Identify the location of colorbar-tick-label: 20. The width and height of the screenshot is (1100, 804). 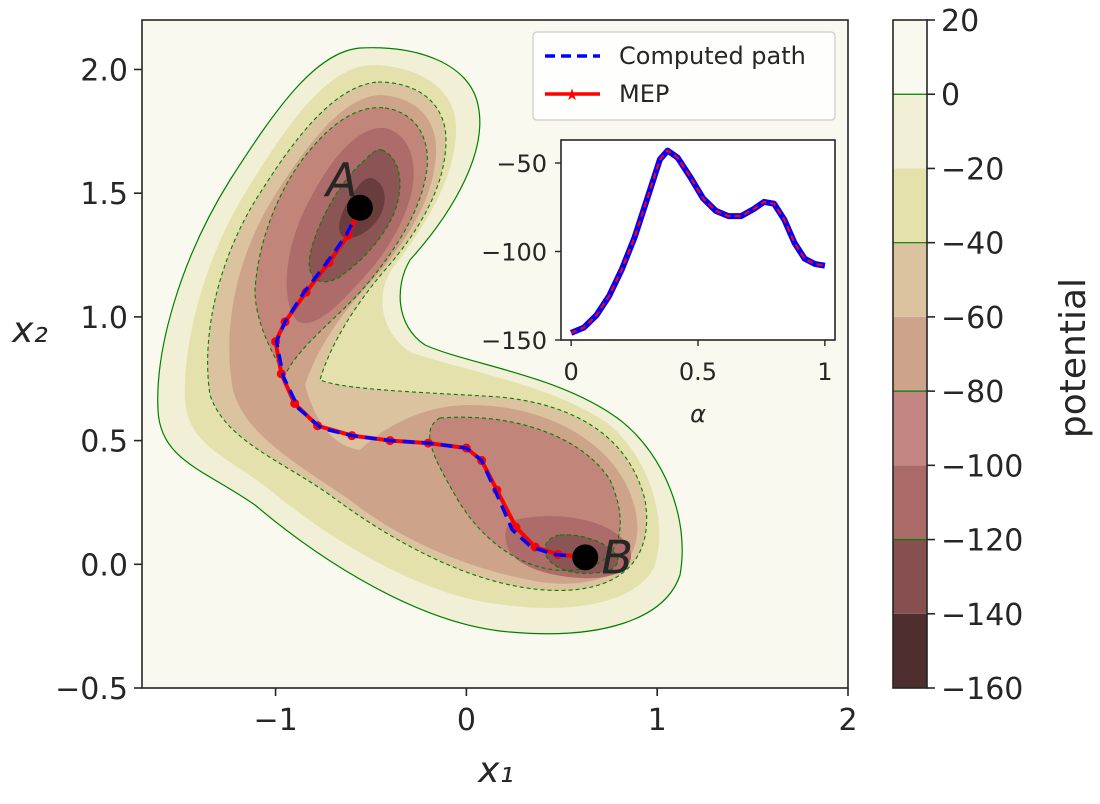
(960, 21).